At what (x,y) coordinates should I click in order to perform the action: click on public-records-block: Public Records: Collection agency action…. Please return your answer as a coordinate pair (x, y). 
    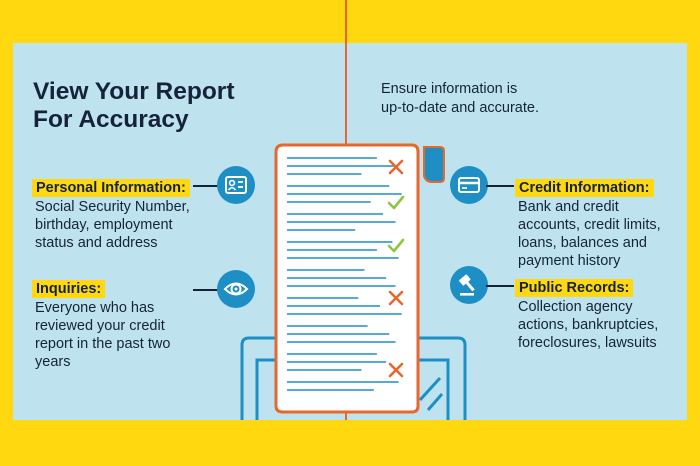
    Looking at the image, I should click on (587, 315).